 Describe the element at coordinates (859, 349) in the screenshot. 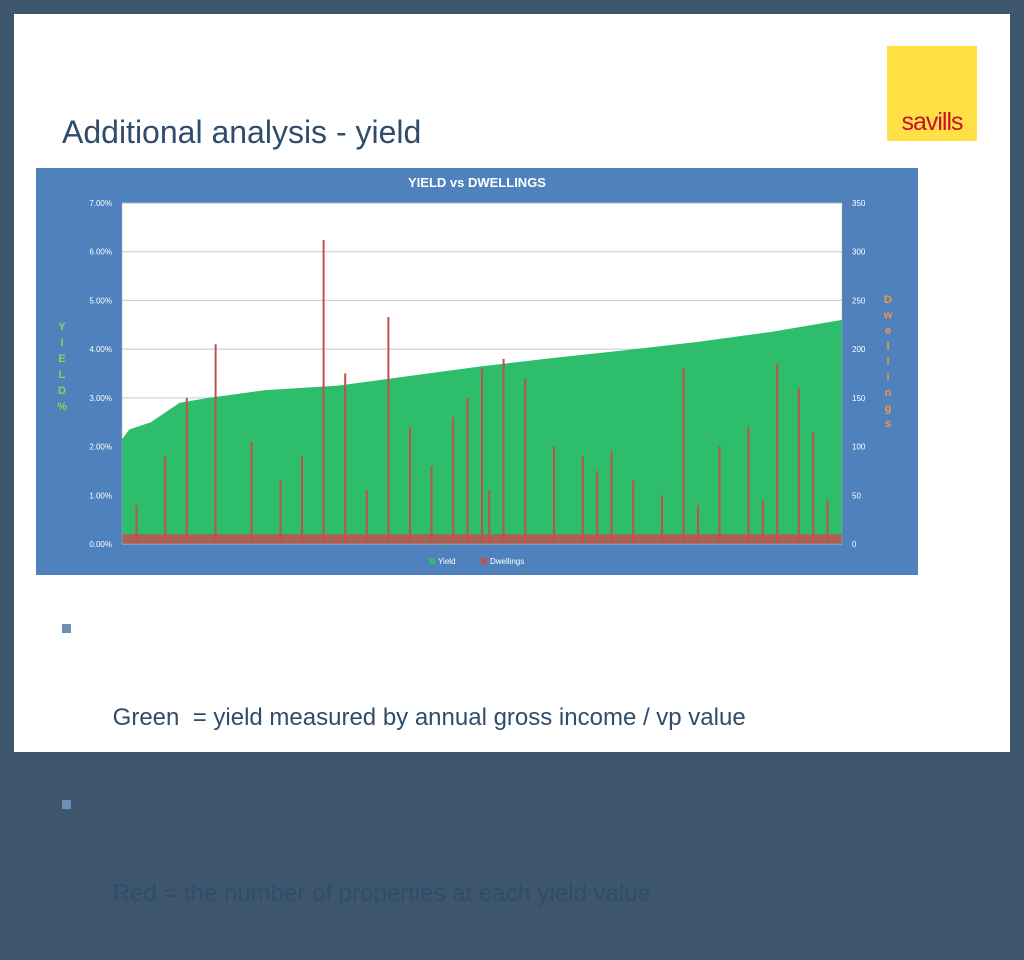

I see `y2-tick-label: 200` at that location.